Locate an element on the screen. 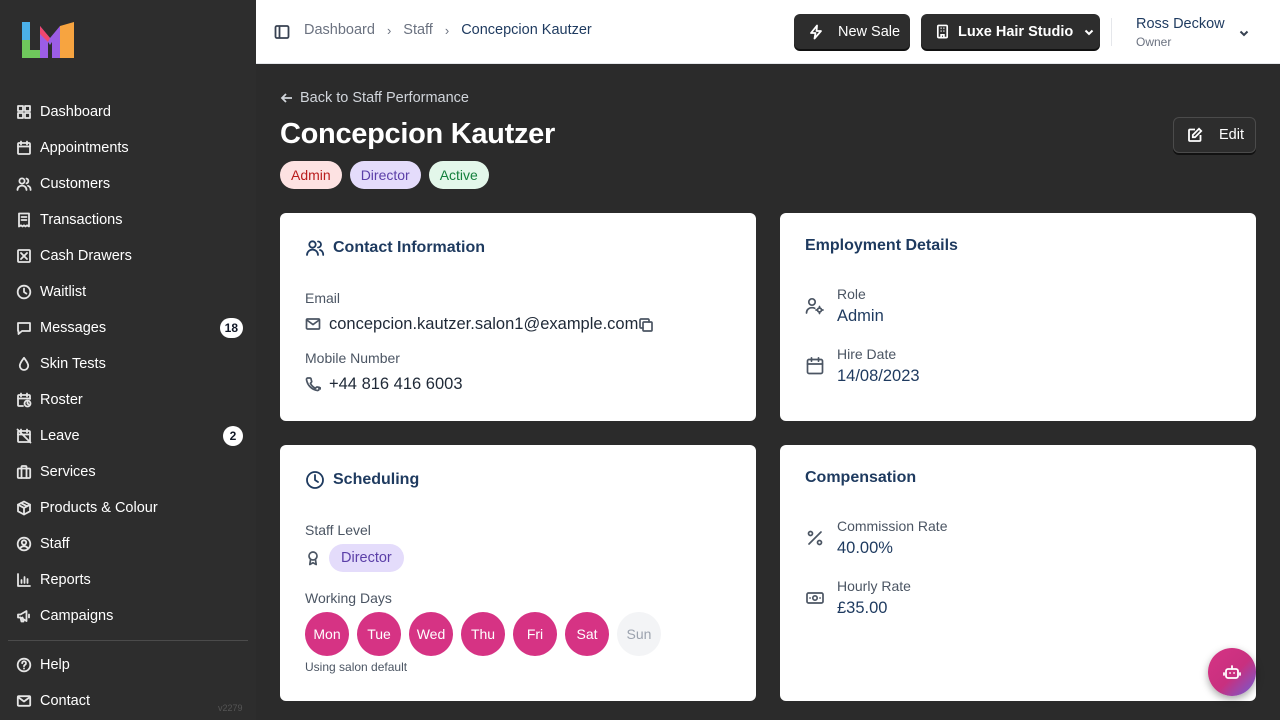 The height and width of the screenshot is (720, 1280). lightning-icon is located at coordinates (816, 31).